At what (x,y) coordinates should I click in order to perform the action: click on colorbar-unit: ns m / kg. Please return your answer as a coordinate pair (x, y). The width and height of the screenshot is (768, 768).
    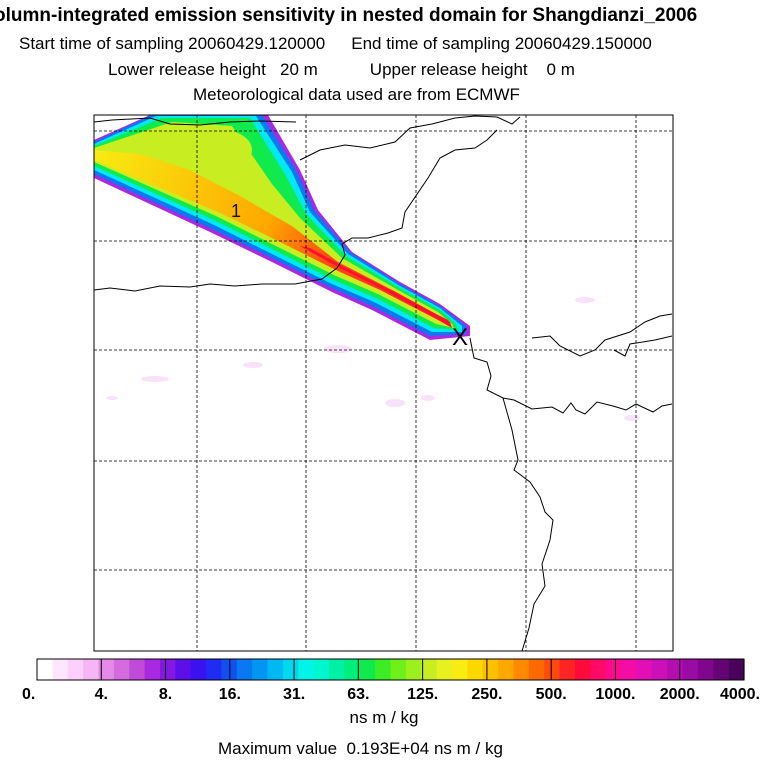
    Looking at the image, I should click on (384, 717).